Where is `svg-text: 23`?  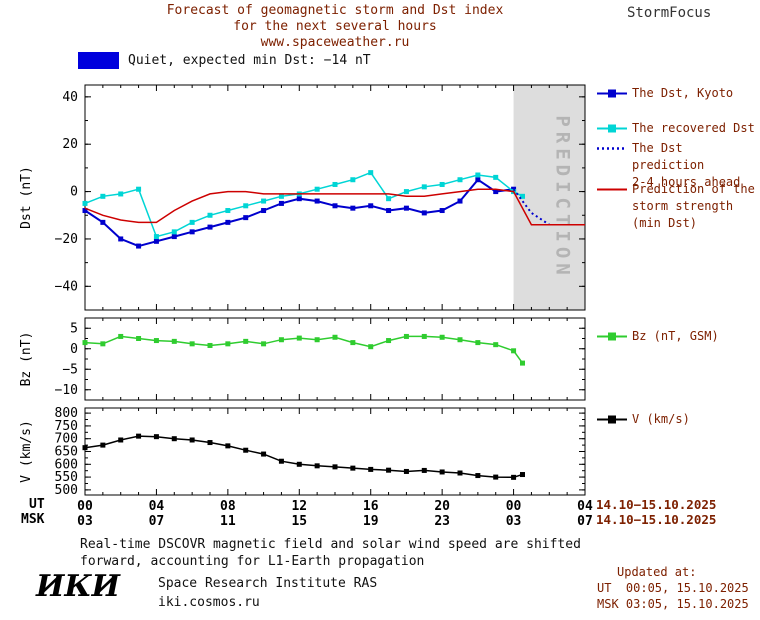
svg-text: 23 is located at coordinates (442, 521).